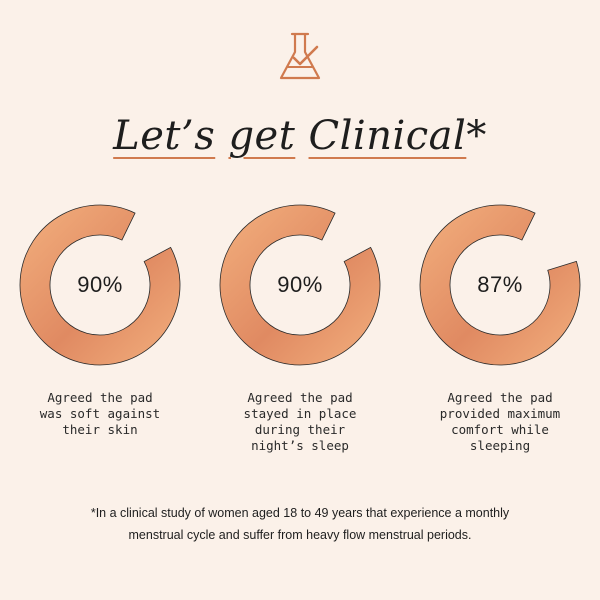 The width and height of the screenshot is (600, 600). I want to click on stat-in-place: 90%, so click(300, 285).